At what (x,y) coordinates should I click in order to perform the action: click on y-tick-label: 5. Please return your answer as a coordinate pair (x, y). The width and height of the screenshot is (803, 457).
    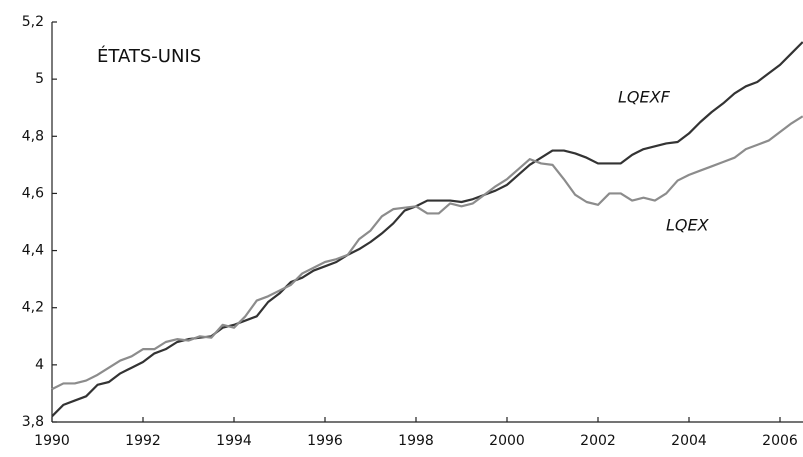
    Looking at the image, I should click on (39, 79).